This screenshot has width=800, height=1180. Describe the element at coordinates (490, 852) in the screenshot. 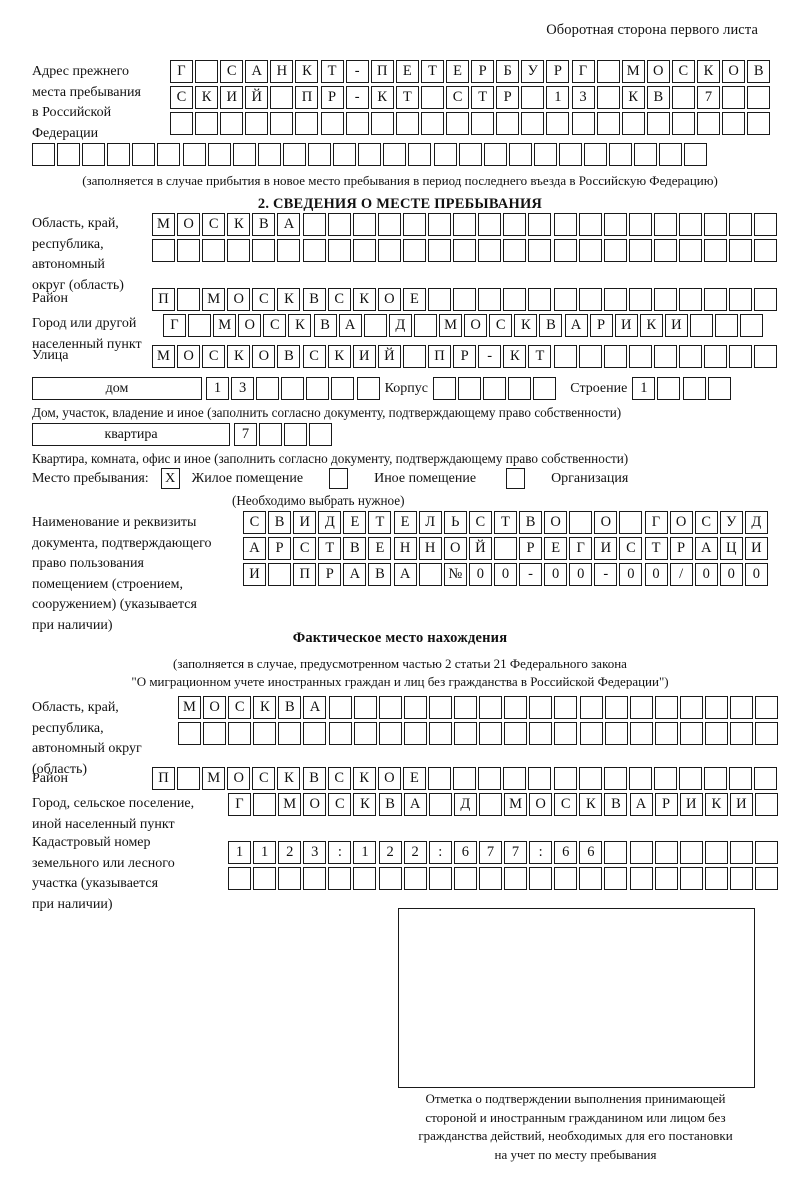

I see `char-cell: 7` at that location.